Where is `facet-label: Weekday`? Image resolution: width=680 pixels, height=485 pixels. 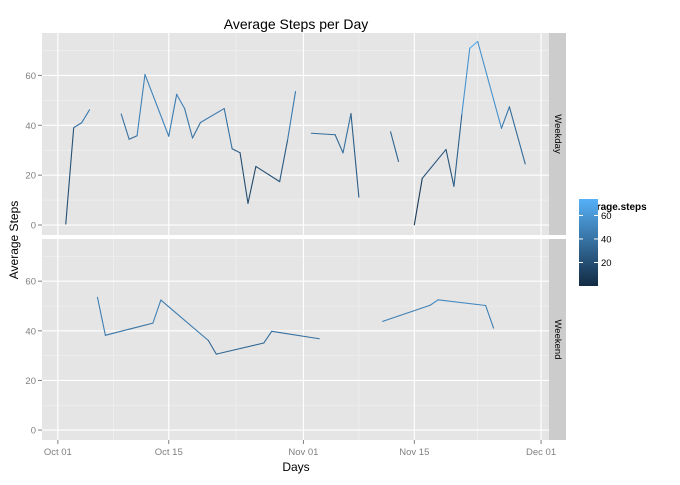 facet-label: Weekday is located at coordinates (557, 134).